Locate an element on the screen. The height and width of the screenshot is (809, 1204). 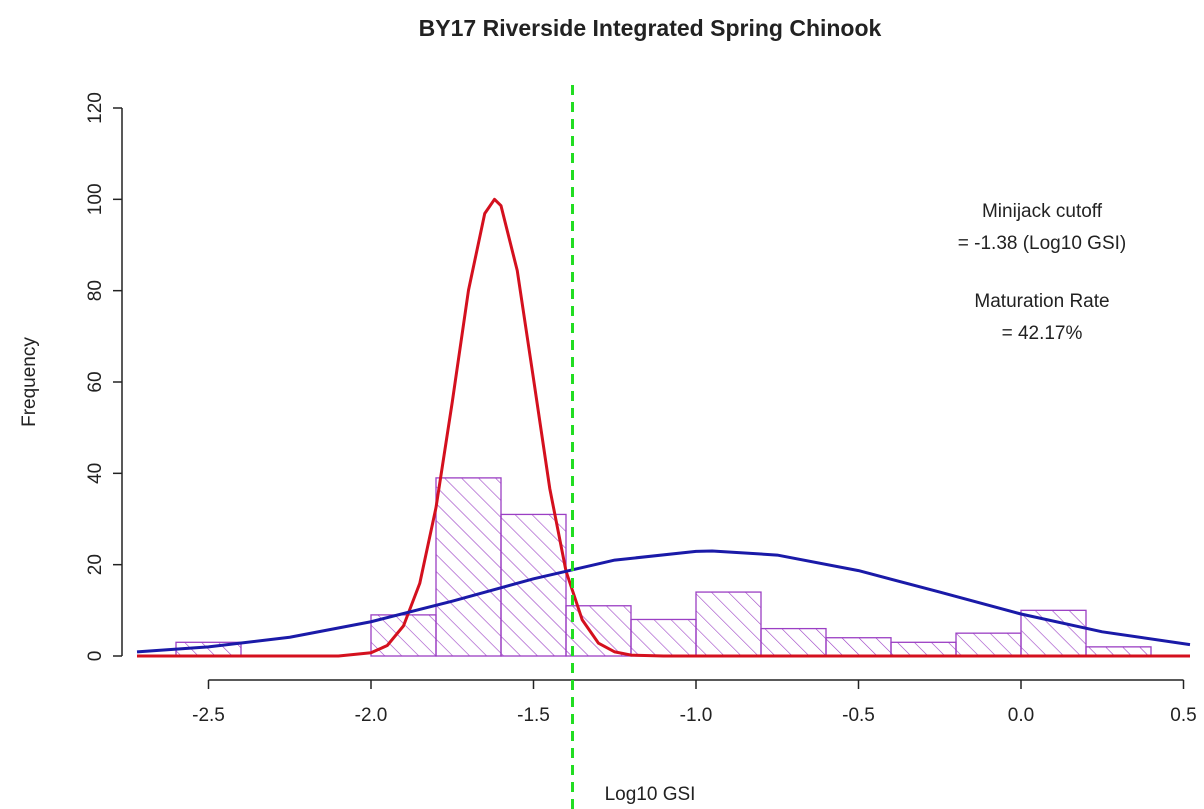
x-axis-label: Log10 GSI is located at coordinates (650, 794).